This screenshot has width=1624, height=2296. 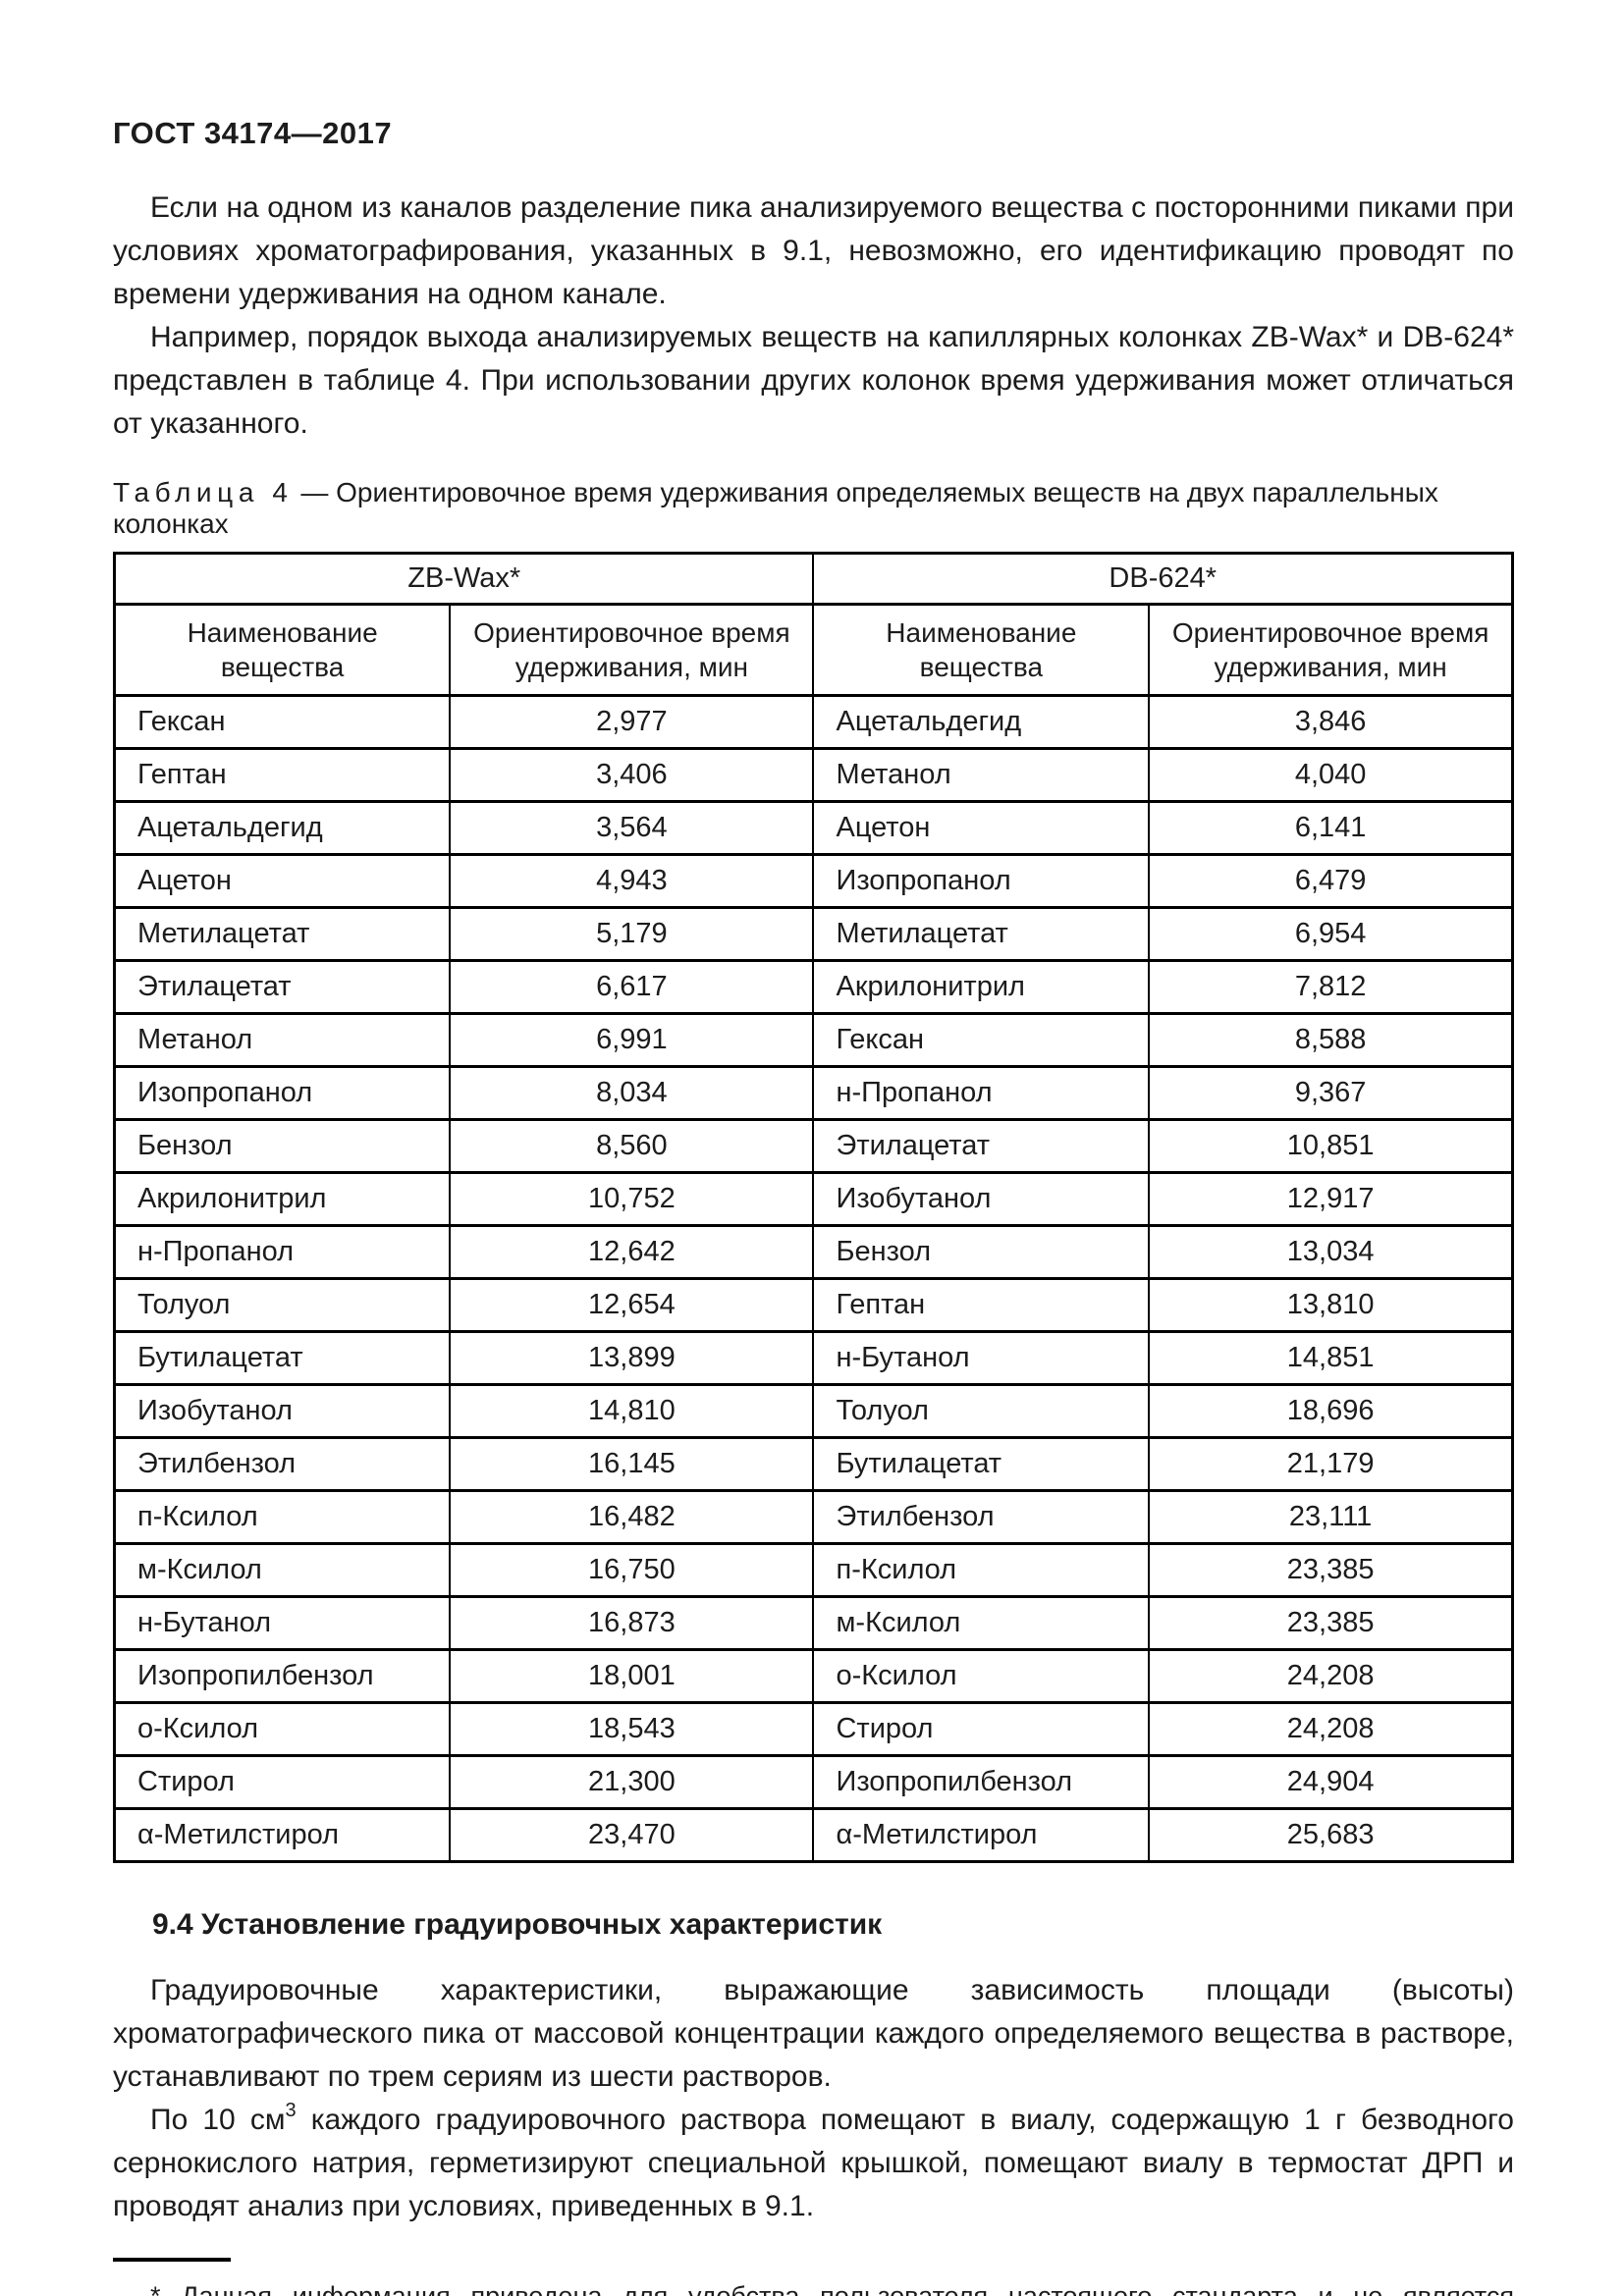 I want to click on table-row: Стирол 21,300 Изопропилбензол 24,904, so click(x=813, y=1782).